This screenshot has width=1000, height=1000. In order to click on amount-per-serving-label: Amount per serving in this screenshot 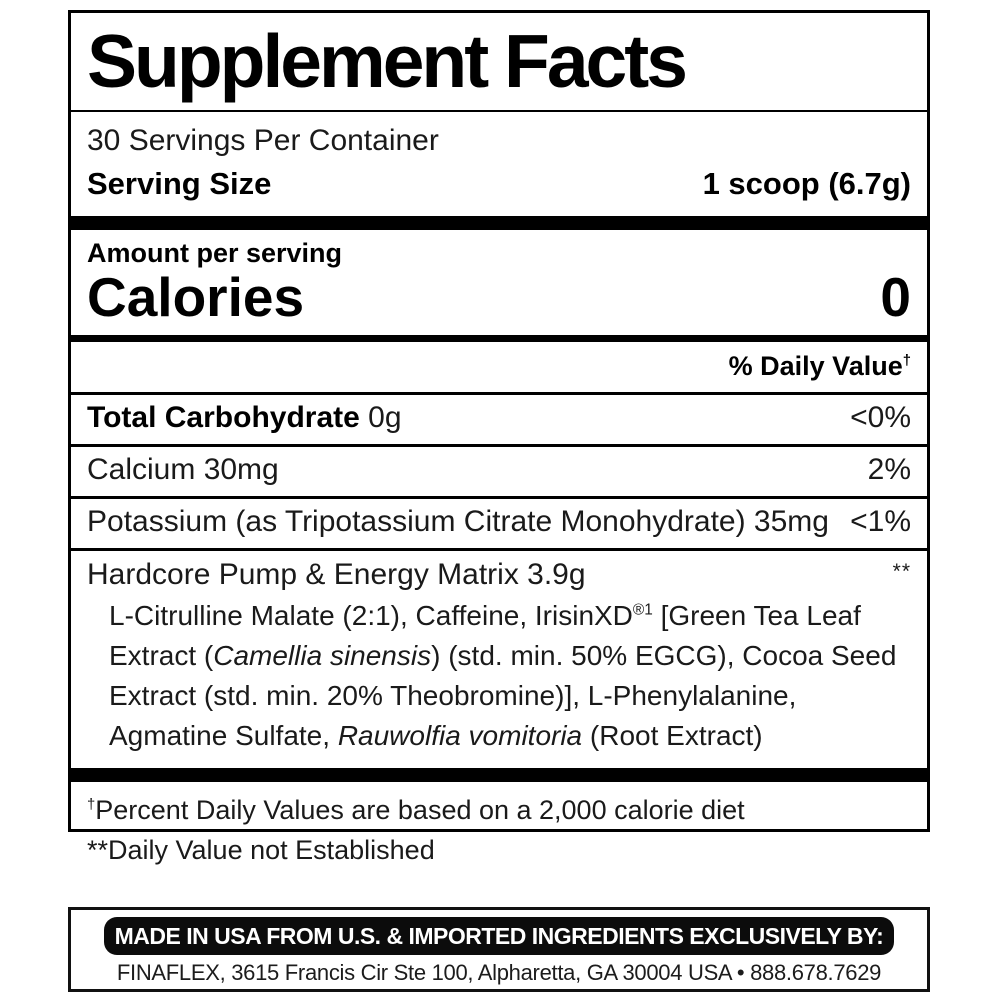, I will do `click(215, 252)`.